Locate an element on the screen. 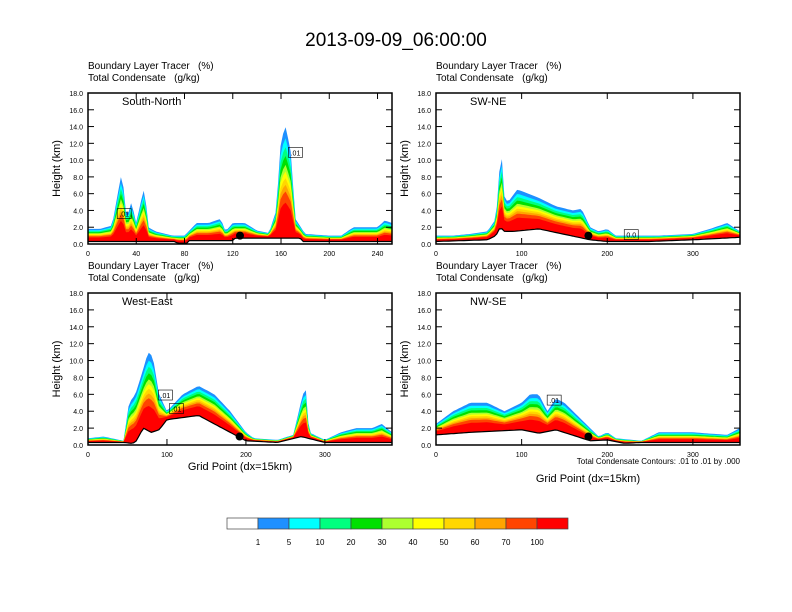 The width and height of the screenshot is (792, 612). x-tick-label: 40 is located at coordinates (136, 254).